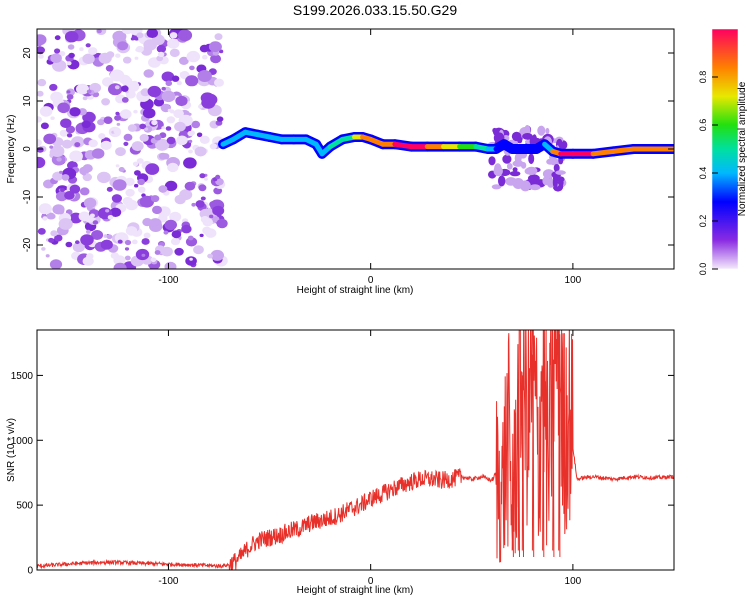 The image size is (750, 600). I want to click on colorbar-label: Normalized spectral amplitude, so click(742, 148).